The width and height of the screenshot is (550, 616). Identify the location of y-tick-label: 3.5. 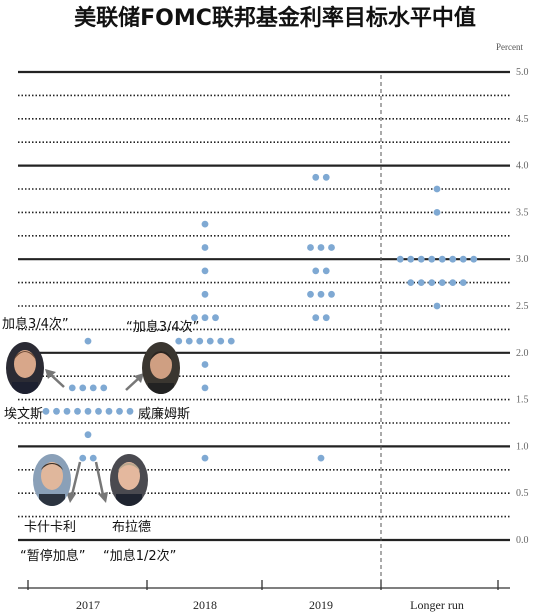
(522, 212).